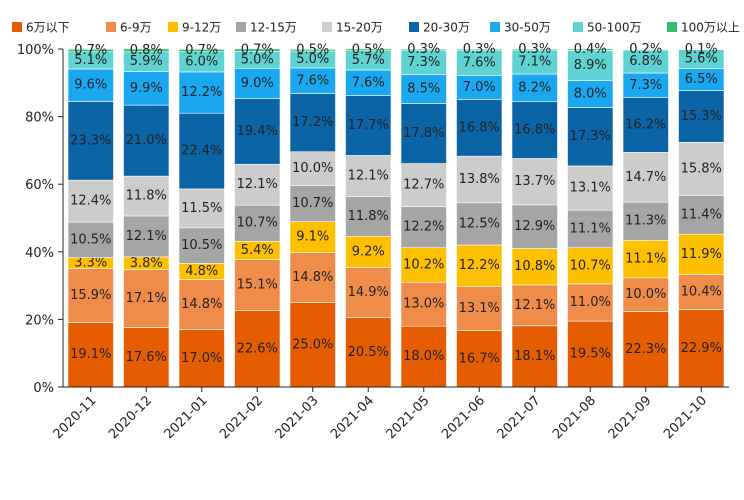 This screenshot has height=500, width=744. What do you see at coordinates (423, 227) in the screenshot?
I see `data-label-2021-05-s3: 12.2%` at bounding box center [423, 227].